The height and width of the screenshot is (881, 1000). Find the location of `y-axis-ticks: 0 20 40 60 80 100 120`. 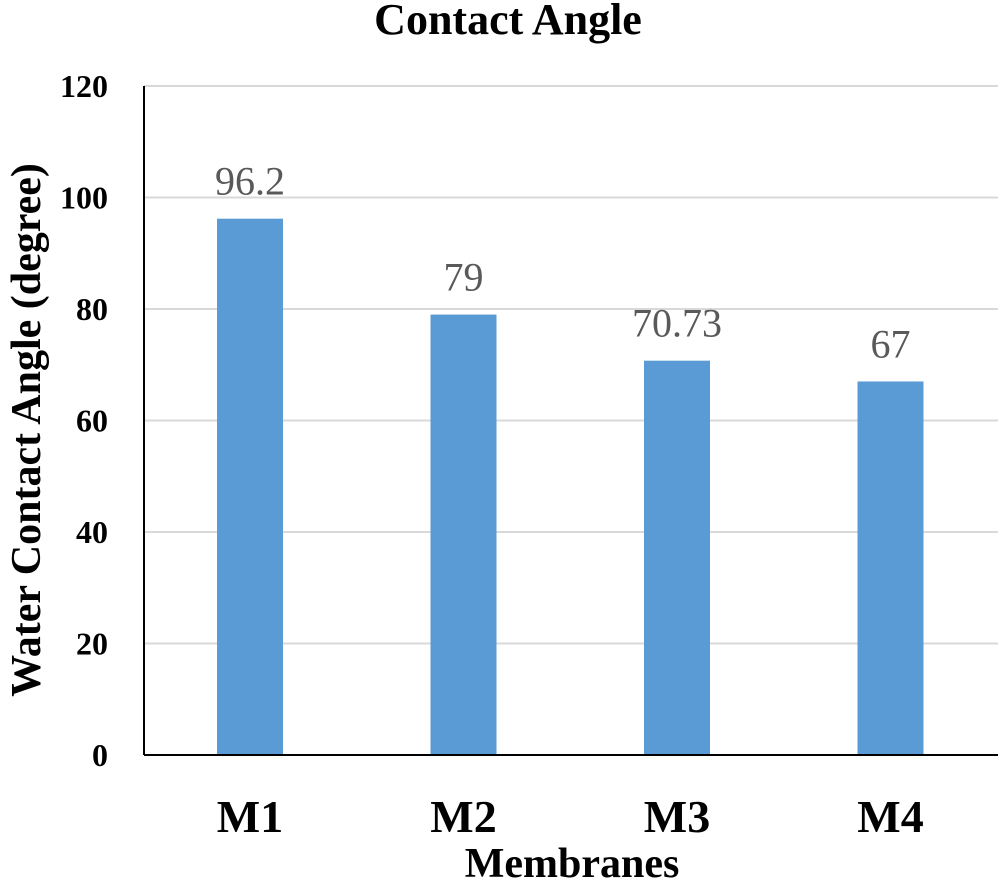

y-axis-ticks: 0 20 40 60 80 100 120 is located at coordinates (84, 420).